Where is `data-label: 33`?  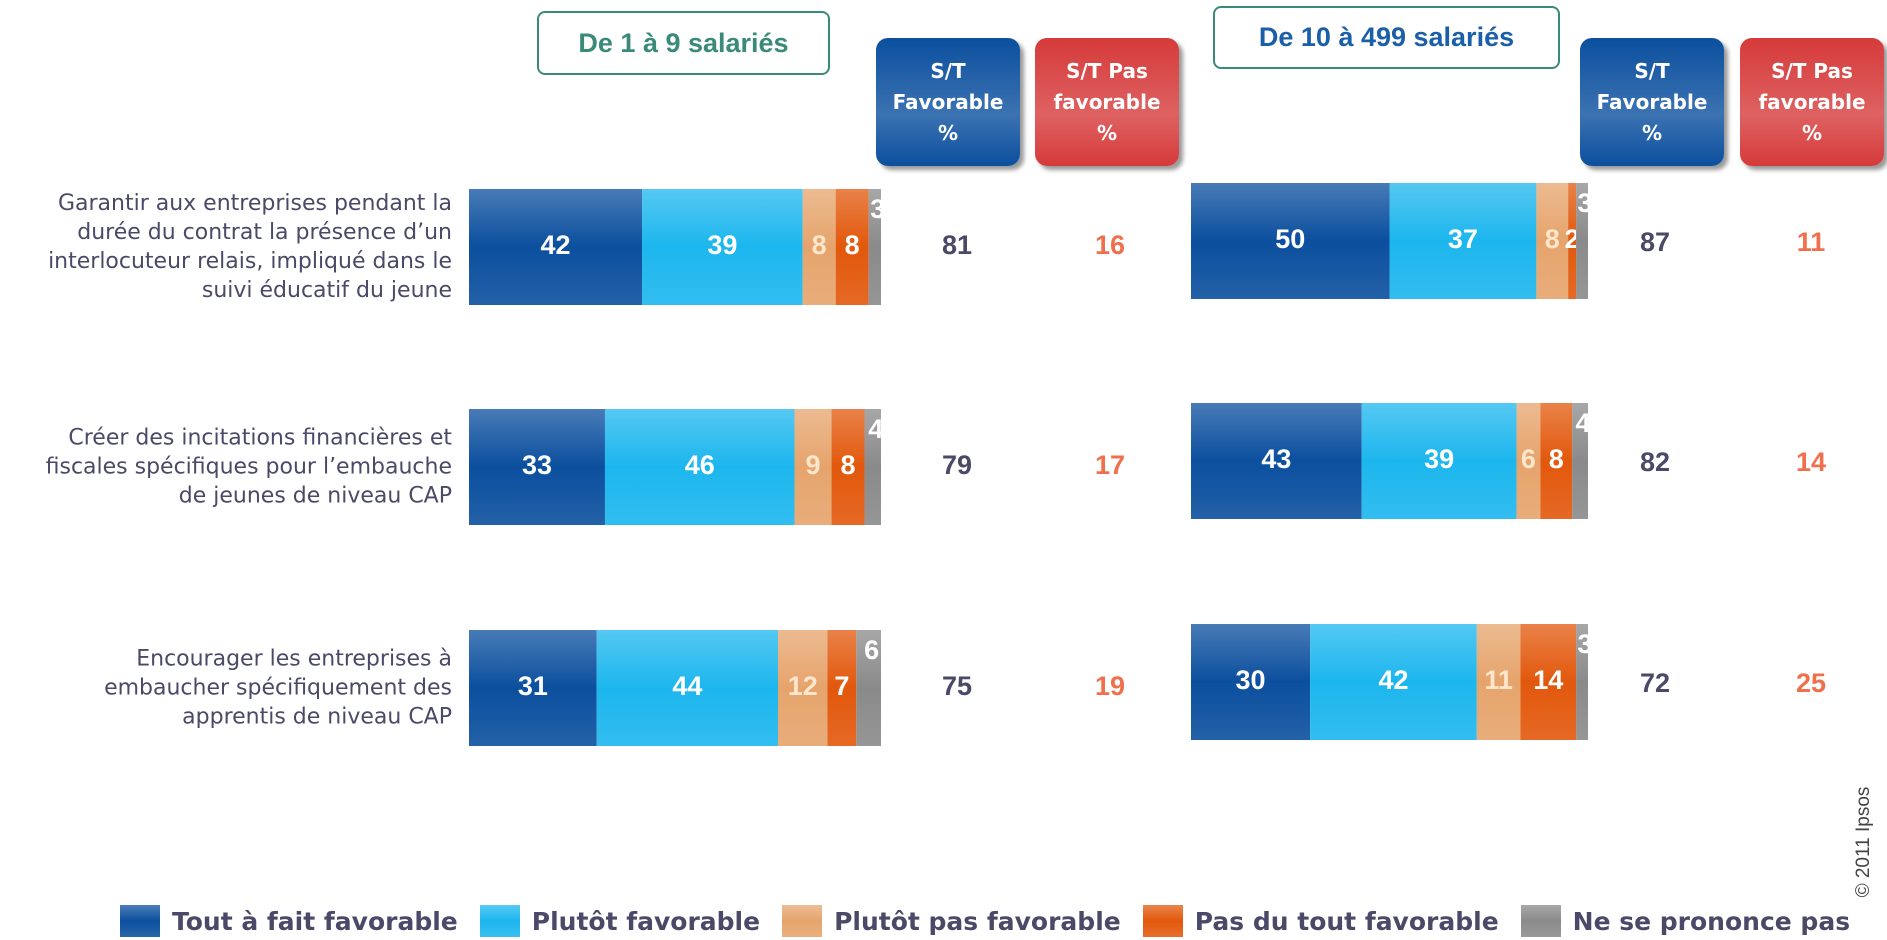 data-label: 33 is located at coordinates (537, 465).